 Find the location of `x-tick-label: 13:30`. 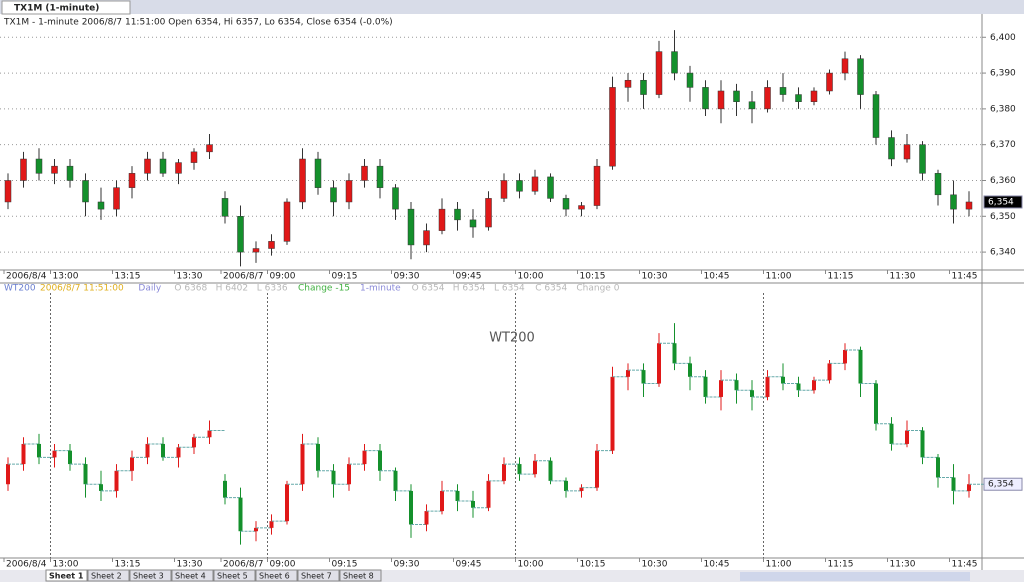

x-tick-label: 13:30 is located at coordinates (190, 565).